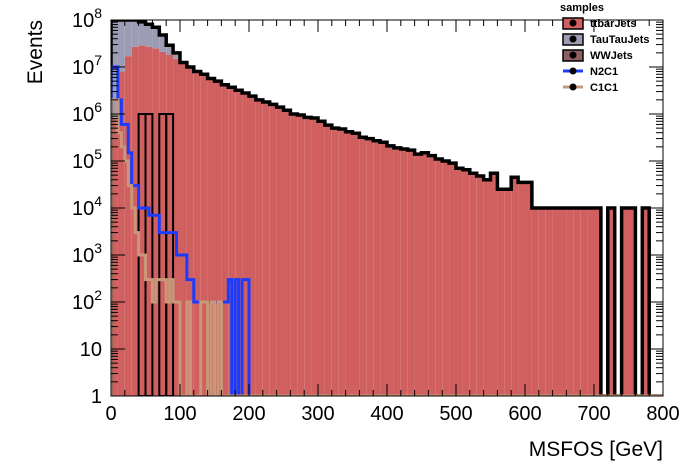  Describe the element at coordinates (87, 206) in the screenshot. I see `y-tick-label: 10⁴` at that location.